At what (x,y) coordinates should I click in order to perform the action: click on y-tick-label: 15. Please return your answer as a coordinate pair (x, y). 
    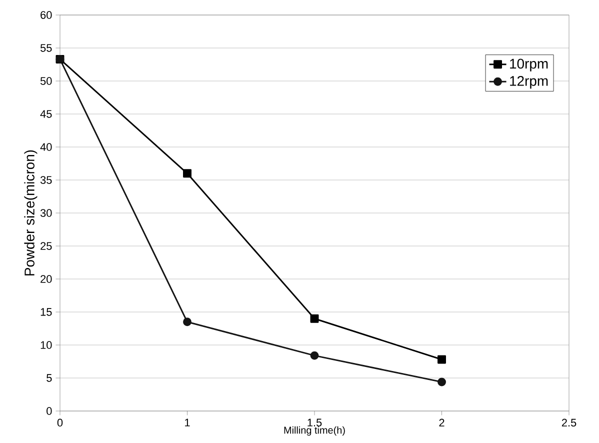
    Looking at the image, I should click on (46, 312).